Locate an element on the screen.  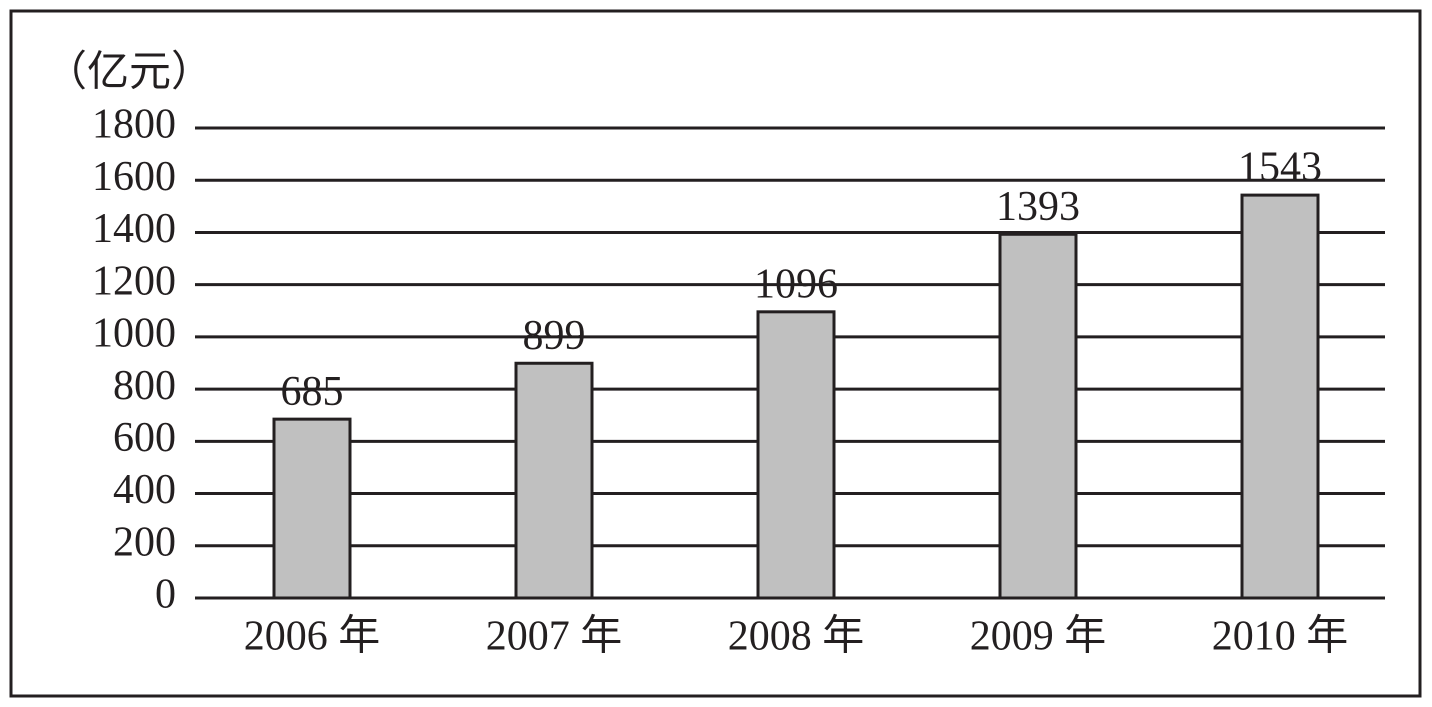
x-tick-label: 2006 年 is located at coordinates (312, 636).